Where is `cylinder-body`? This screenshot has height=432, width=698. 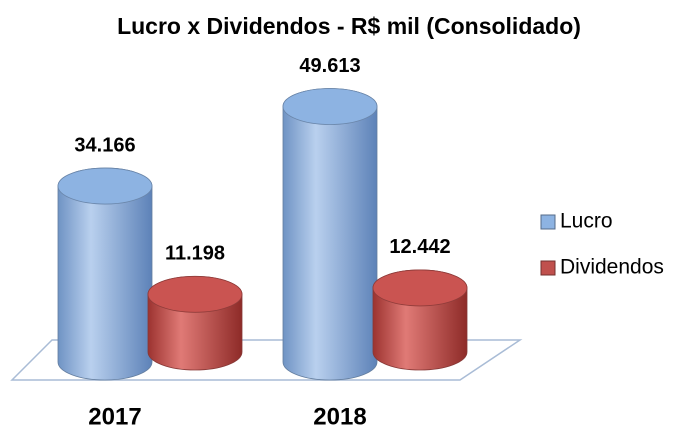 cylinder-body is located at coordinates (330, 234).